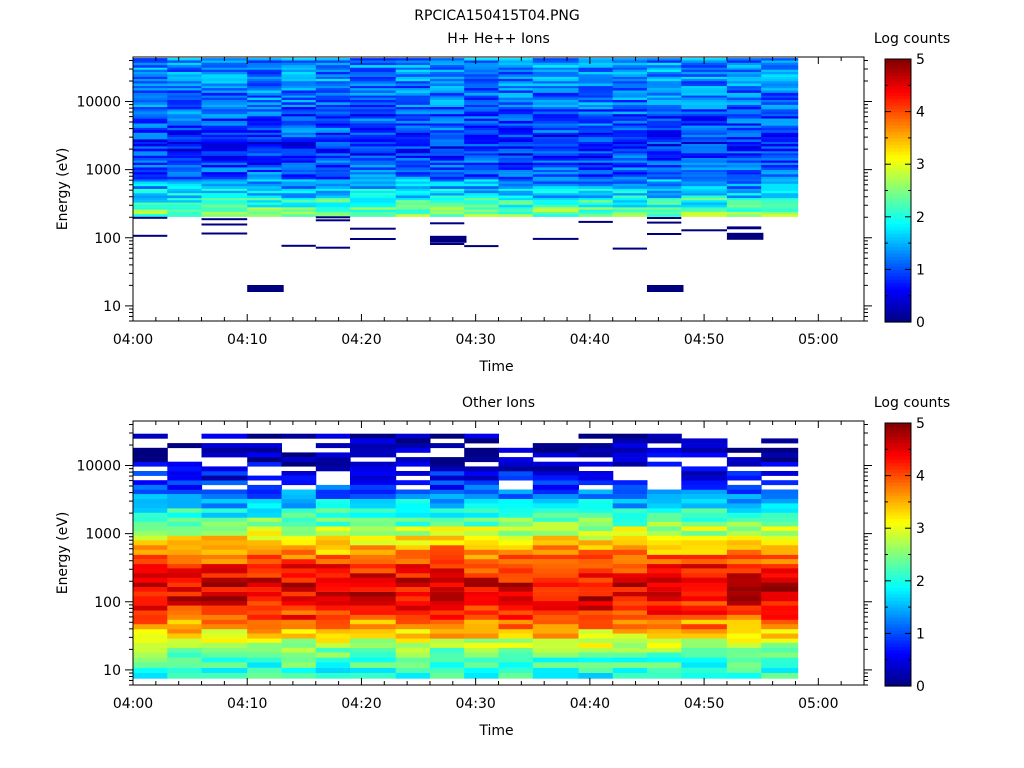 The image size is (1024, 768). Describe the element at coordinates (920, 270) in the screenshot. I see `colorbar-tick-label: 1` at that location.